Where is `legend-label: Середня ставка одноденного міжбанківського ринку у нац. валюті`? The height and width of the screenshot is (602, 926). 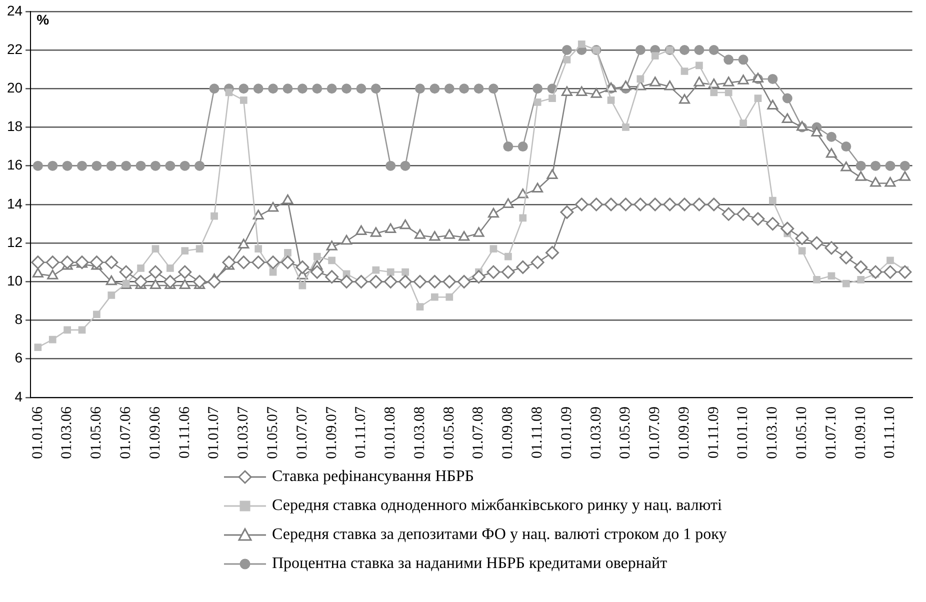 legend-label: Середня ставка одноденного міжбанківського ринку у нац. валюті is located at coordinates (497, 506).